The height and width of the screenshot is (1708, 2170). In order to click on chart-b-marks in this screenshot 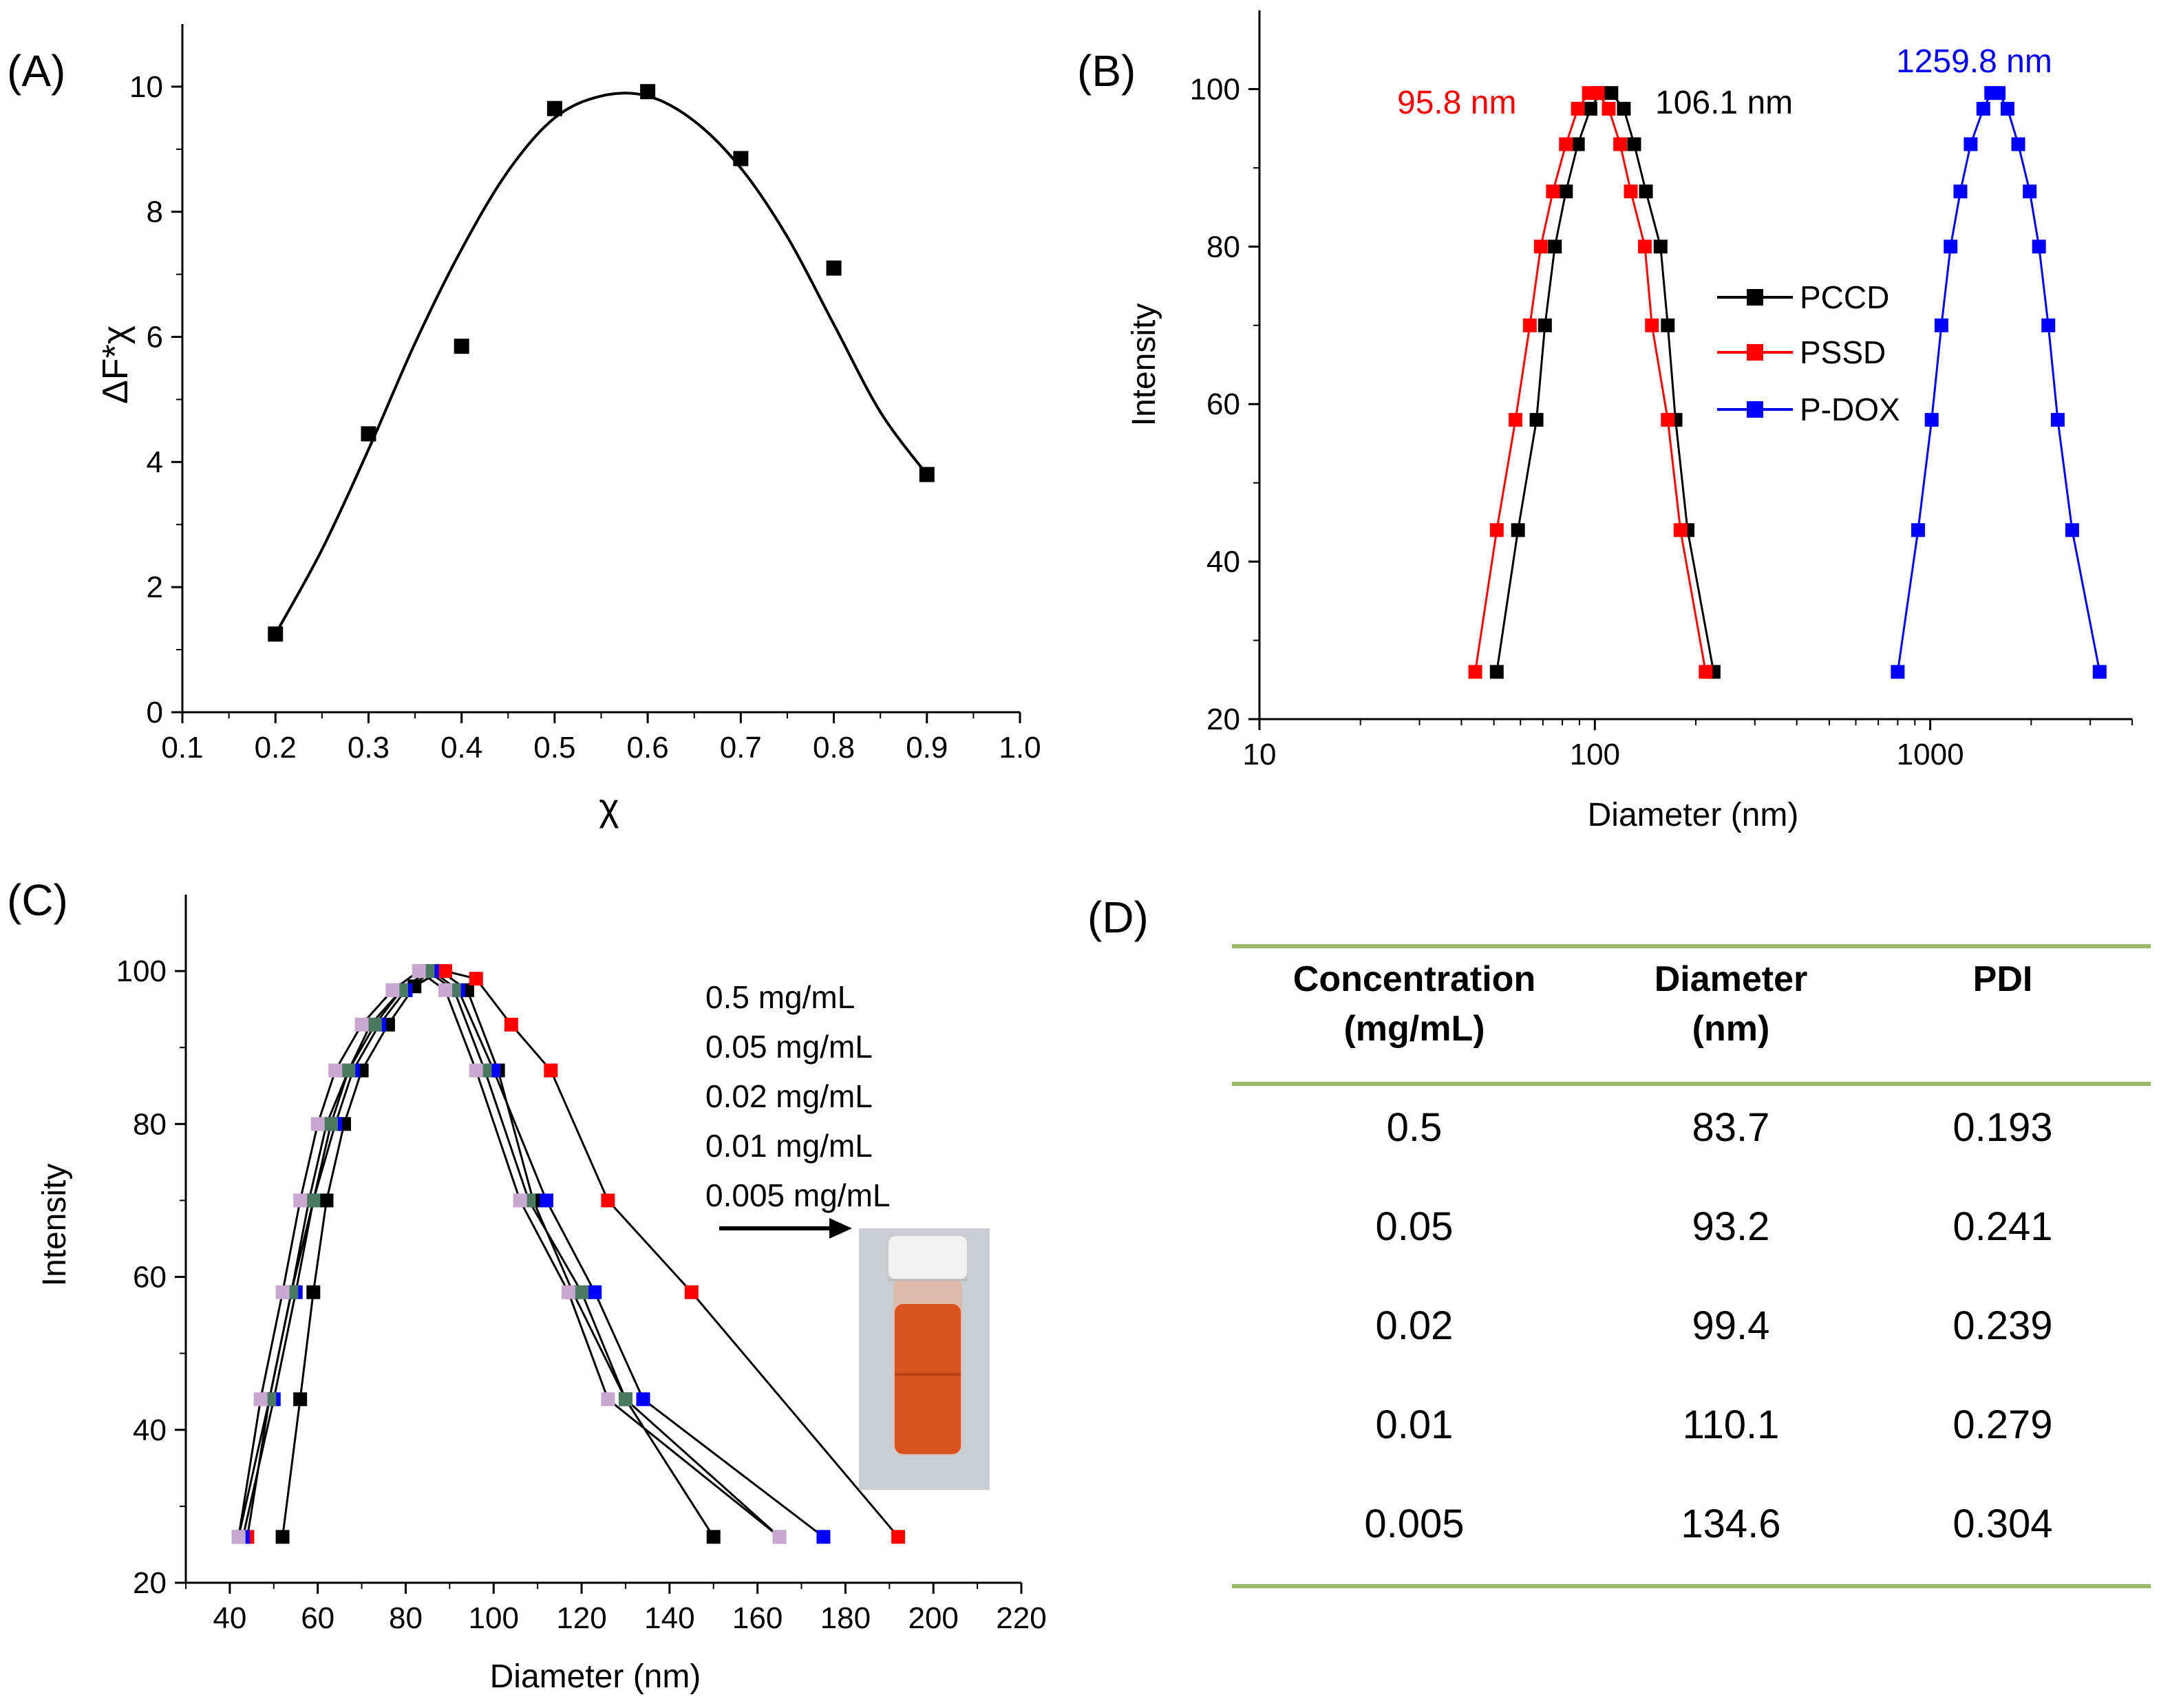, I will do `click(1787, 382)`.